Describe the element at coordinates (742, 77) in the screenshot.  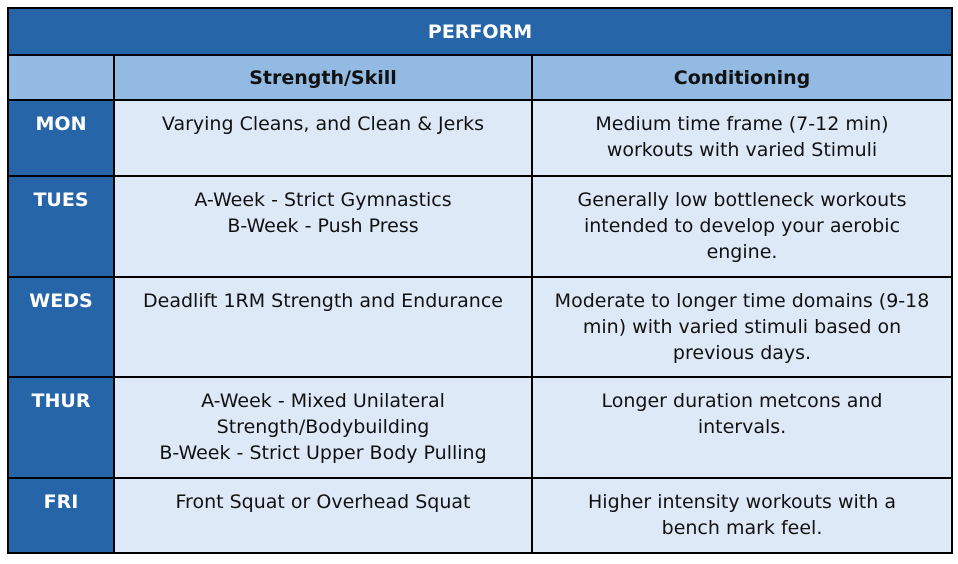
I see `column-header-conditioning: Conditioning` at that location.